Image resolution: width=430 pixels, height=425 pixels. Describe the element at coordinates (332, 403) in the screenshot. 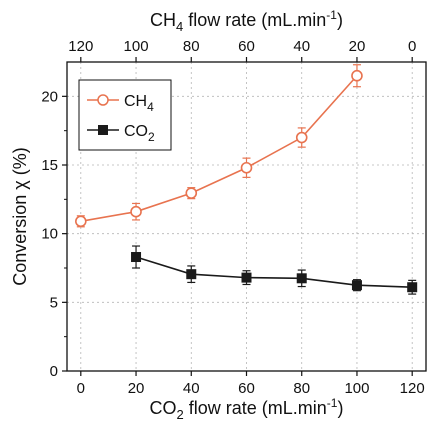

I see `x-axis-title-sup: -1` at that location.